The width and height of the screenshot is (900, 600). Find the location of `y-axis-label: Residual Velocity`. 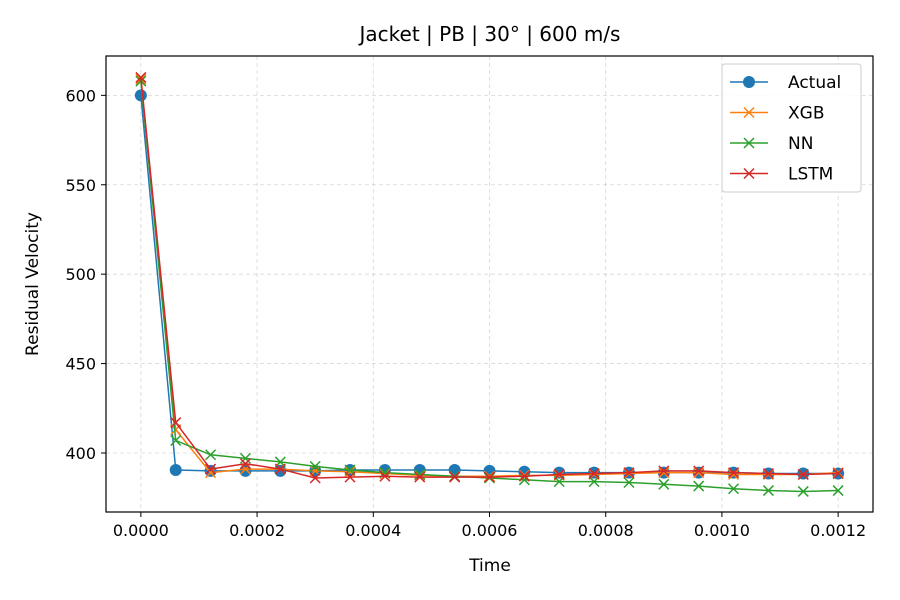

y-axis-label: Residual Velocity is located at coordinates (33, 284).